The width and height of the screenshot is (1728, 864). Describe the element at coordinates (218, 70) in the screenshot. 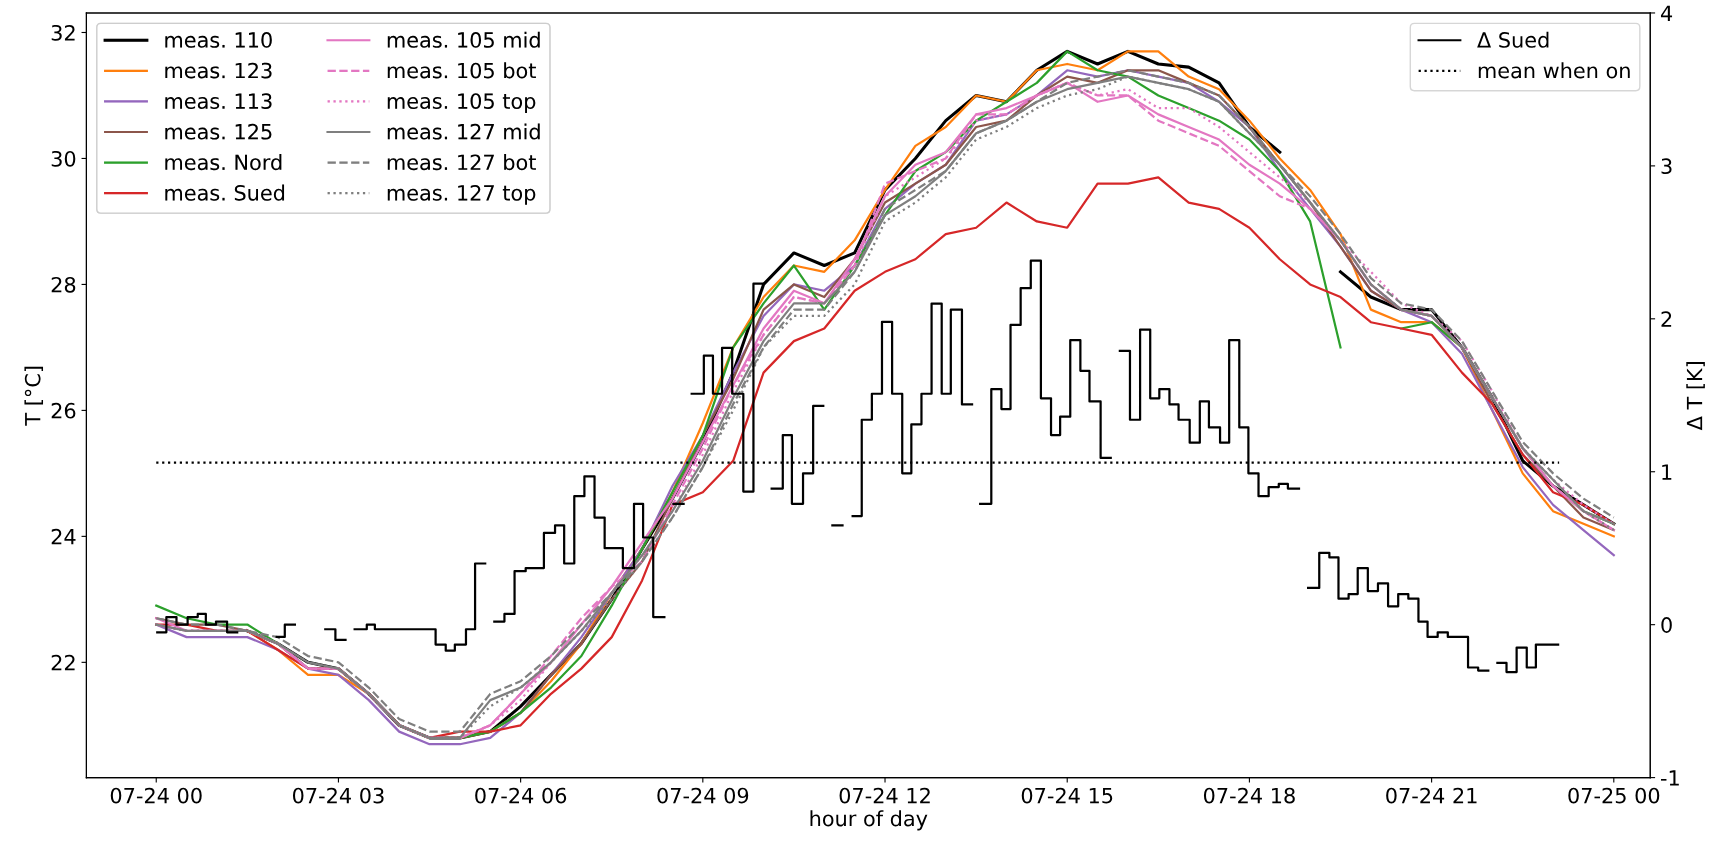

I see `legend-label: meas. 123` at that location.